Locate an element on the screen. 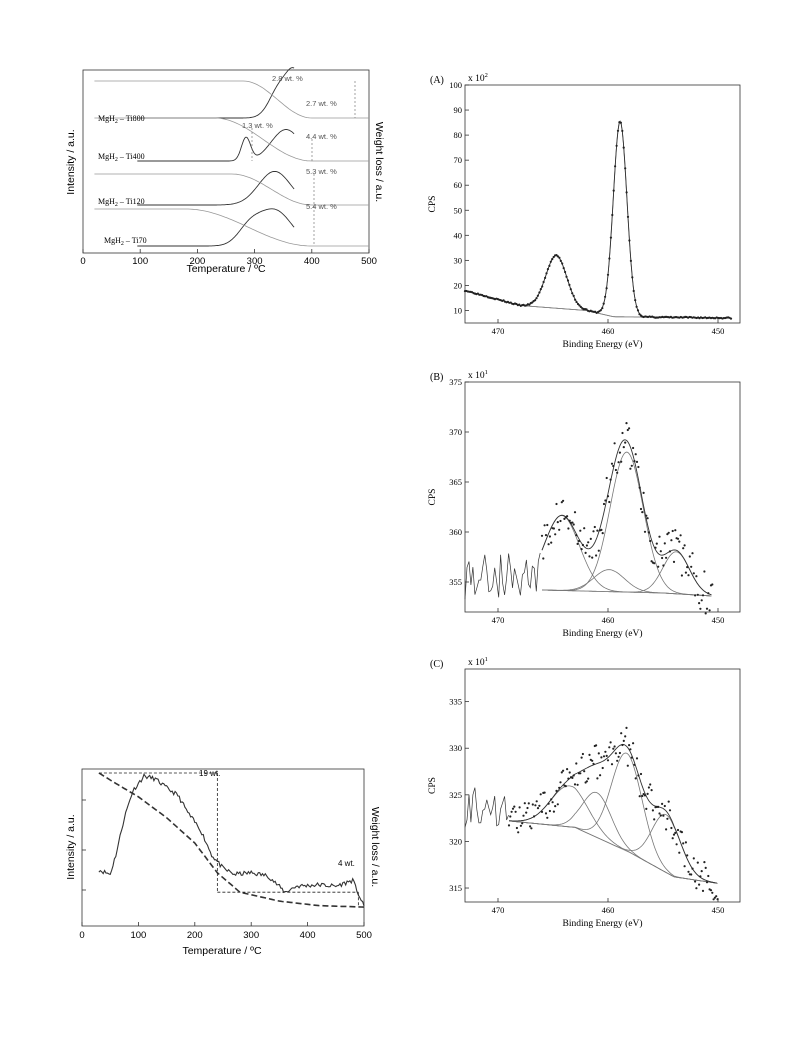 This screenshot has height=1057, width=793. y-tick-label: 370 is located at coordinates (455, 432).